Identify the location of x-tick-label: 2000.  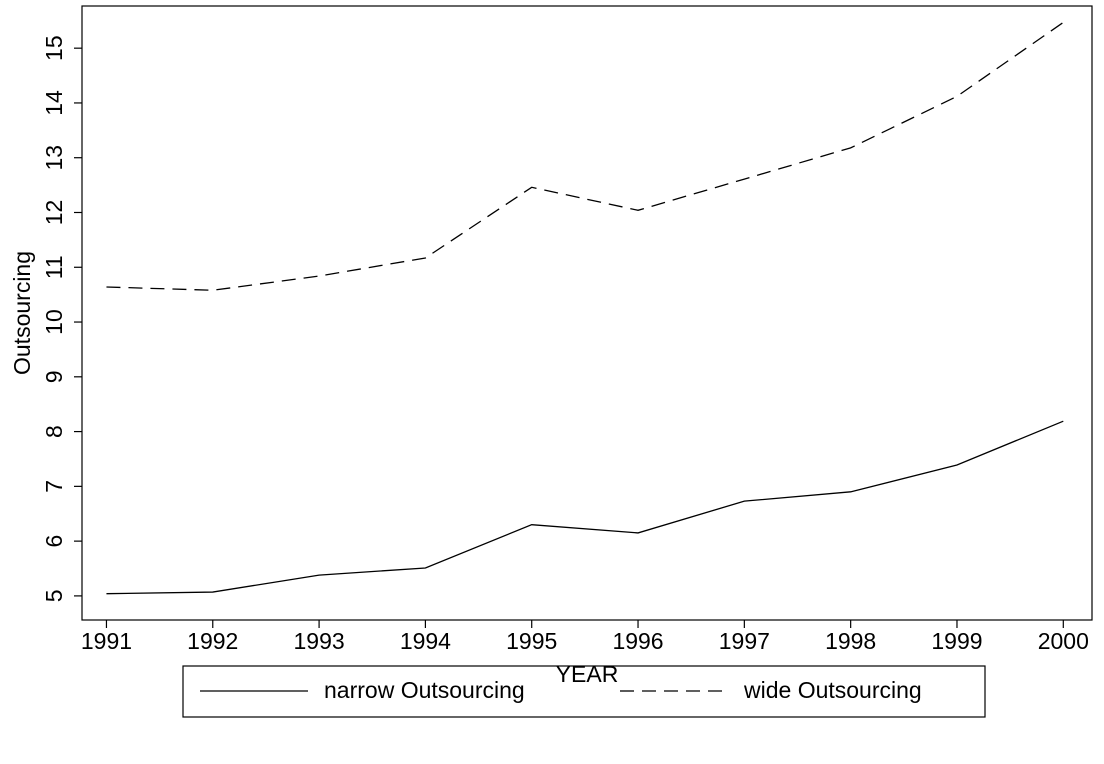
(1063, 641).